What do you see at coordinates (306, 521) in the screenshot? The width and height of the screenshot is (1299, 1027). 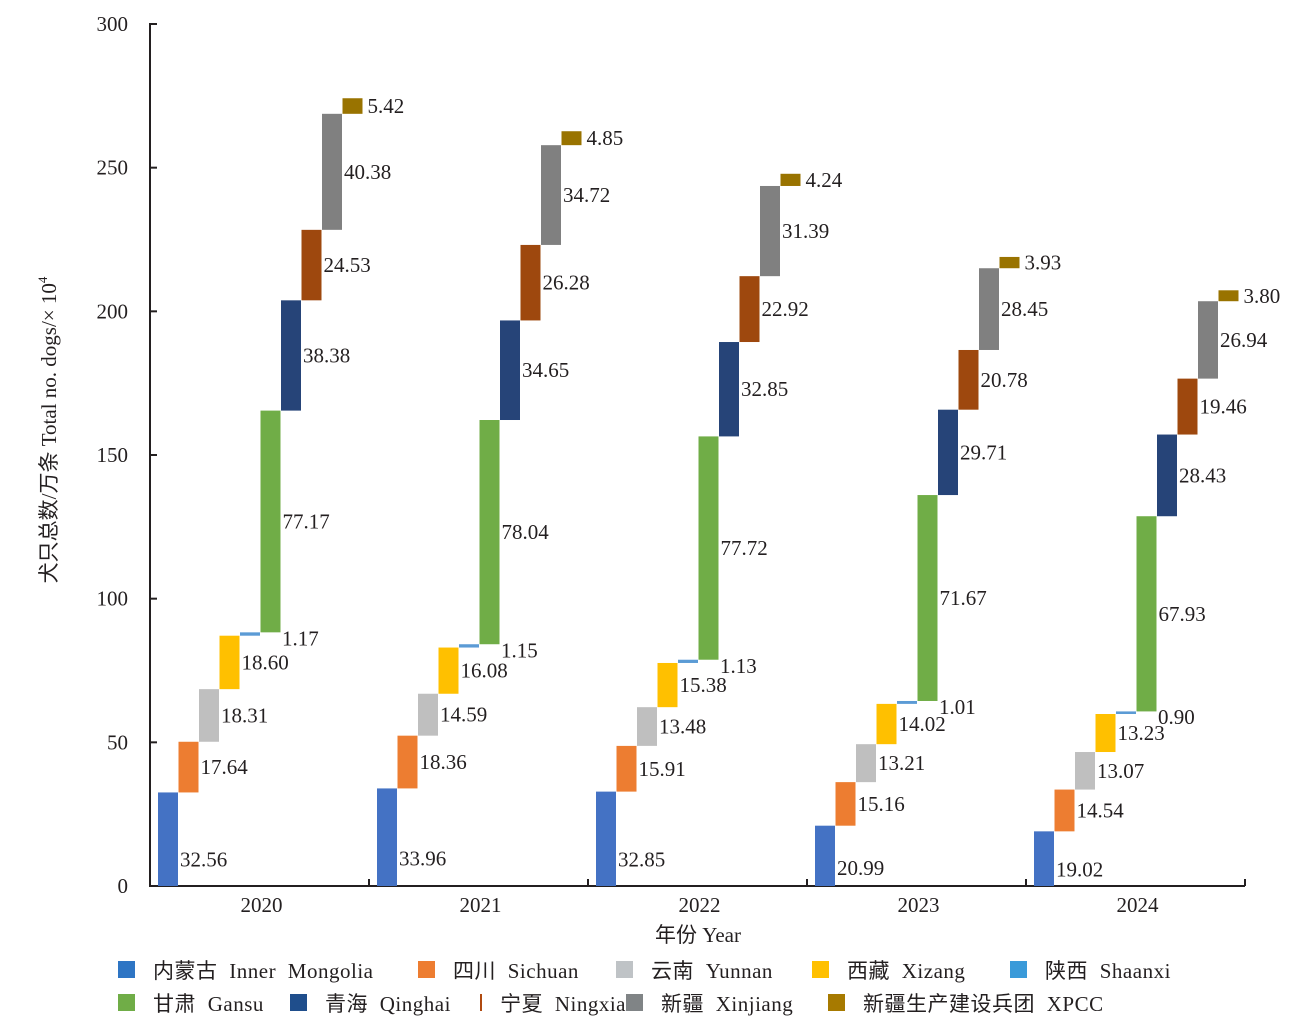 I see `data-label-2020-5: 77.17` at bounding box center [306, 521].